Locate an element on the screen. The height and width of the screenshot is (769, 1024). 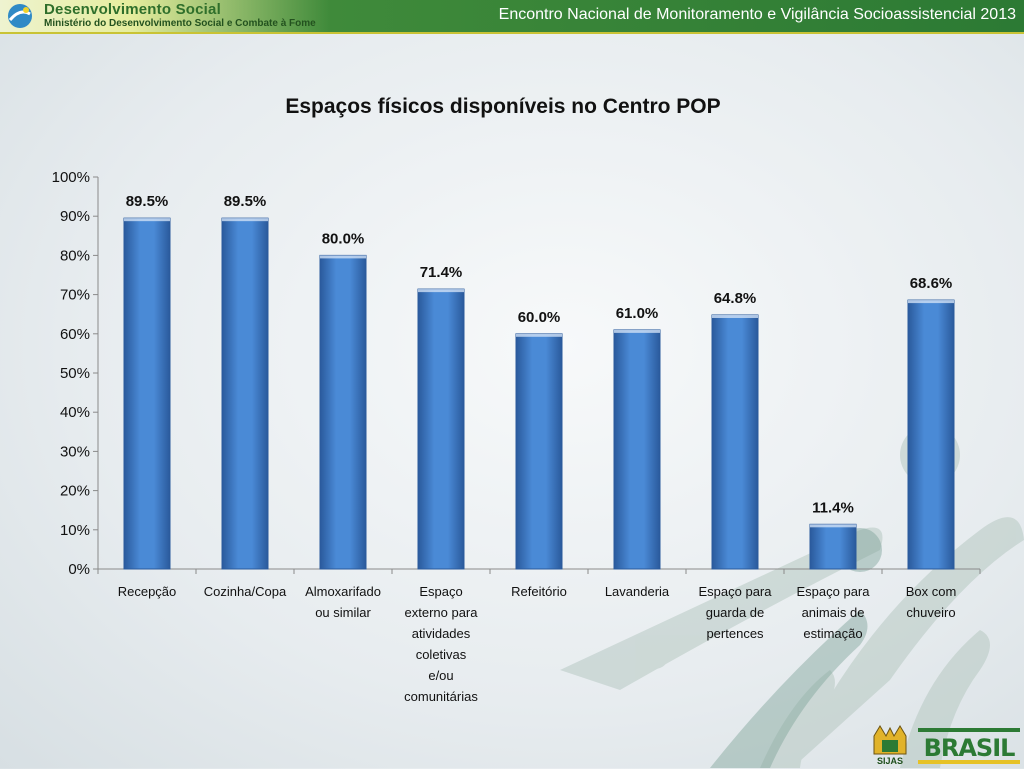
x-tick-label: Recepção is located at coordinates (147, 591).